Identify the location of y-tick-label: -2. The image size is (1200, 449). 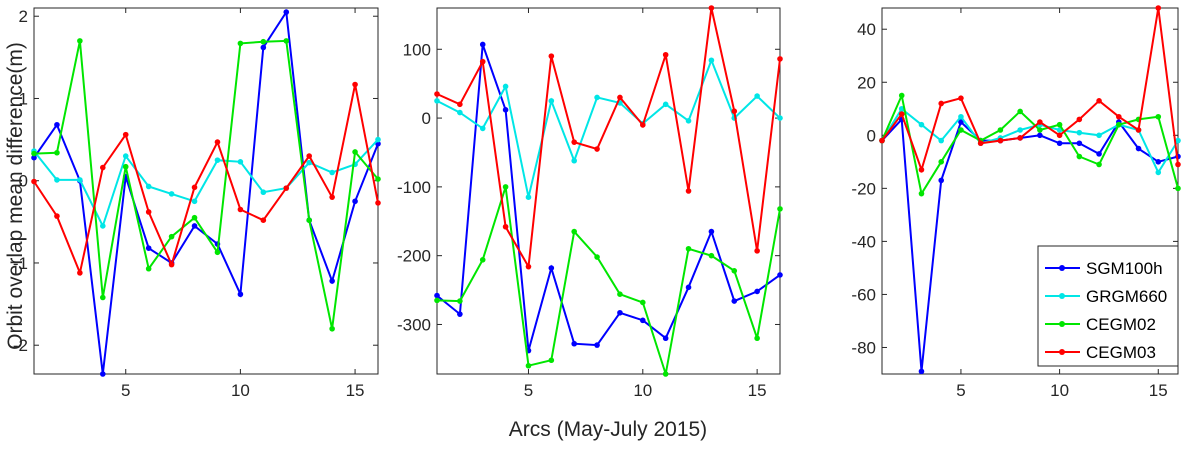
(20, 345).